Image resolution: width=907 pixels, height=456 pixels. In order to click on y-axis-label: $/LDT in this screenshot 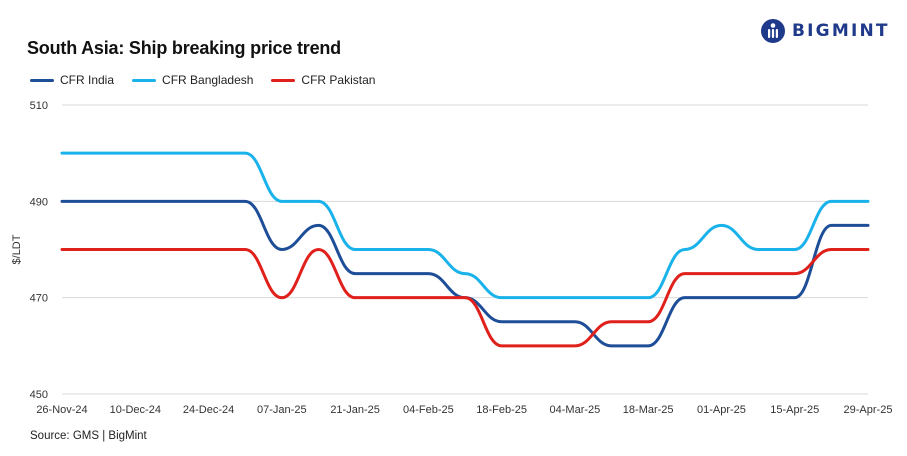, I will do `click(17, 249)`.